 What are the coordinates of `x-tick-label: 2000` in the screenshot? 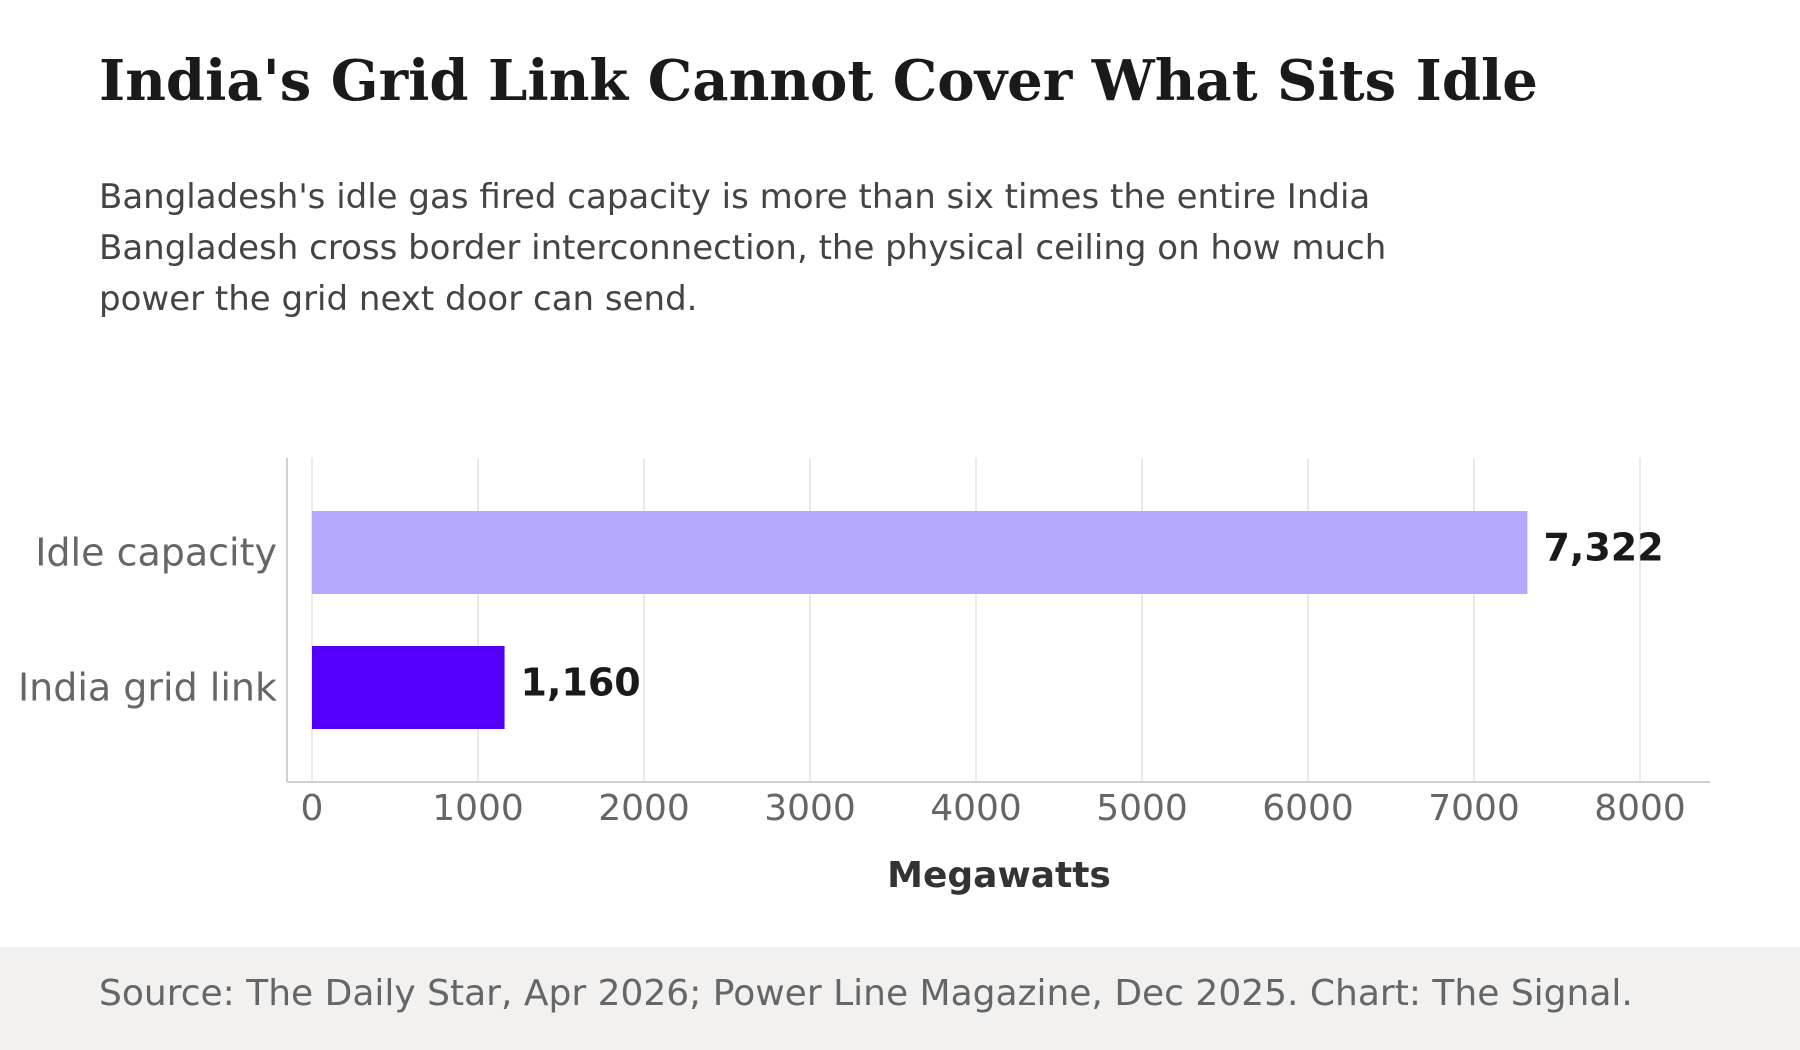 It's located at (644, 808).